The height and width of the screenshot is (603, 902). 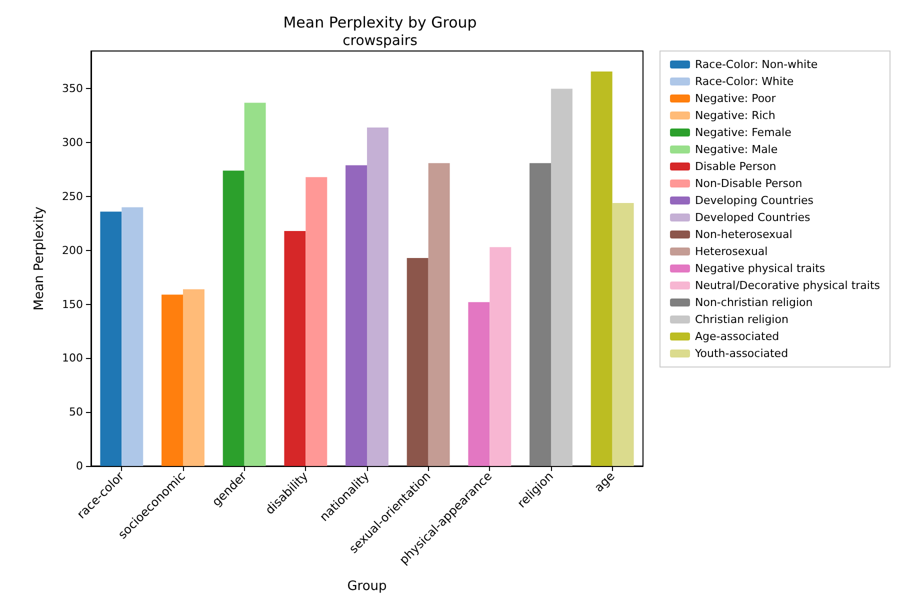 What do you see at coordinates (72, 89) in the screenshot?
I see `y-tick-label: 350` at bounding box center [72, 89].